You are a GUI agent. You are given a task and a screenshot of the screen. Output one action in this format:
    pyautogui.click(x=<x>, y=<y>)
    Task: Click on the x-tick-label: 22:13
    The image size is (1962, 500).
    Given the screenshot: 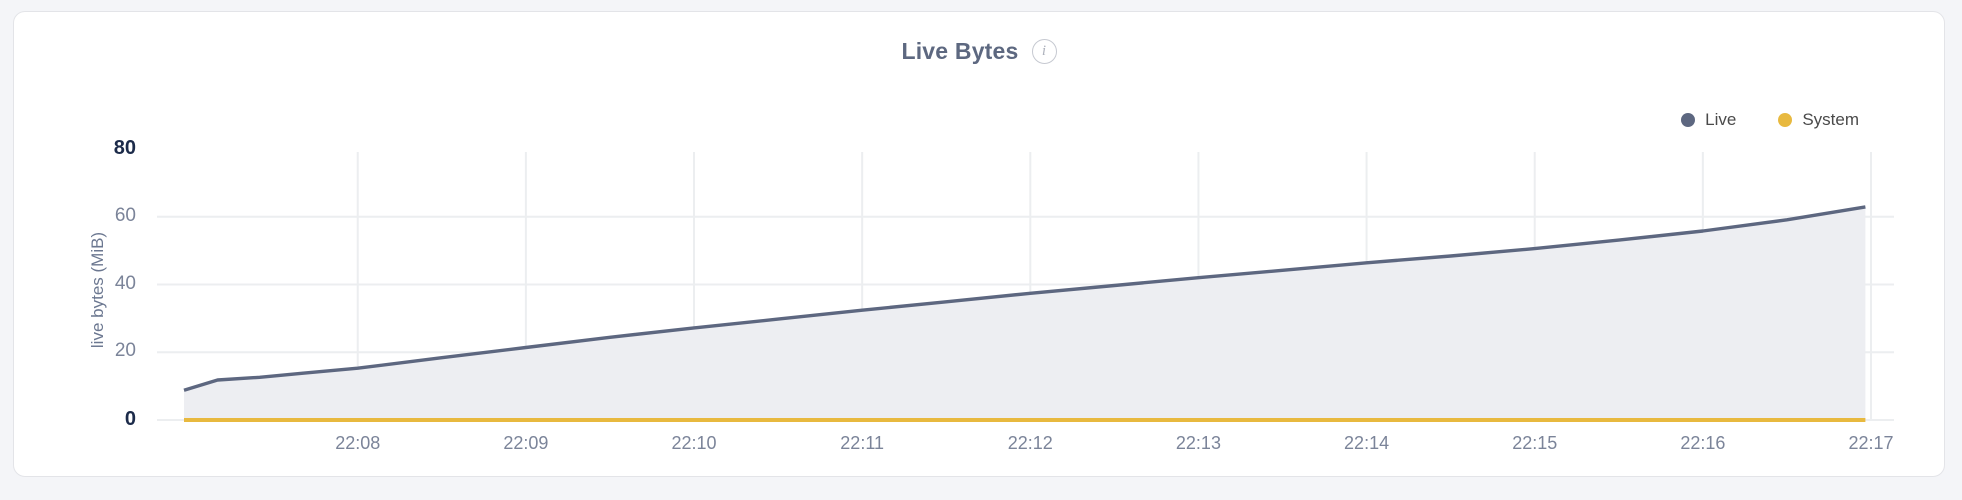 What is the action you would take?
    pyautogui.click(x=1198, y=443)
    